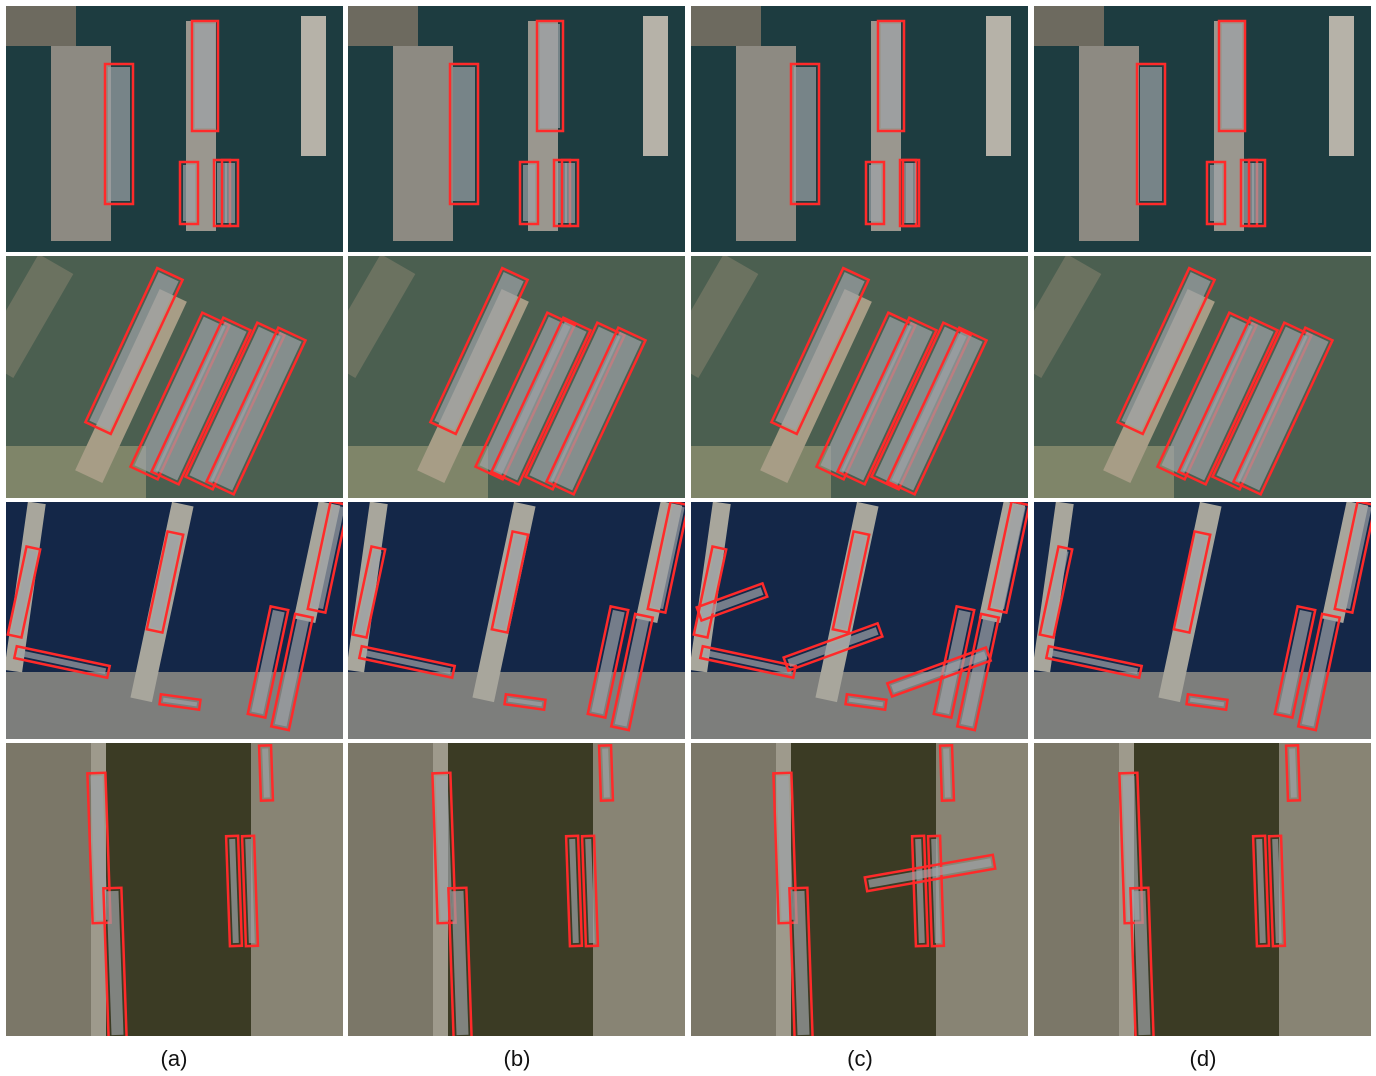  I want to click on caption: (b), so click(517, 1058).